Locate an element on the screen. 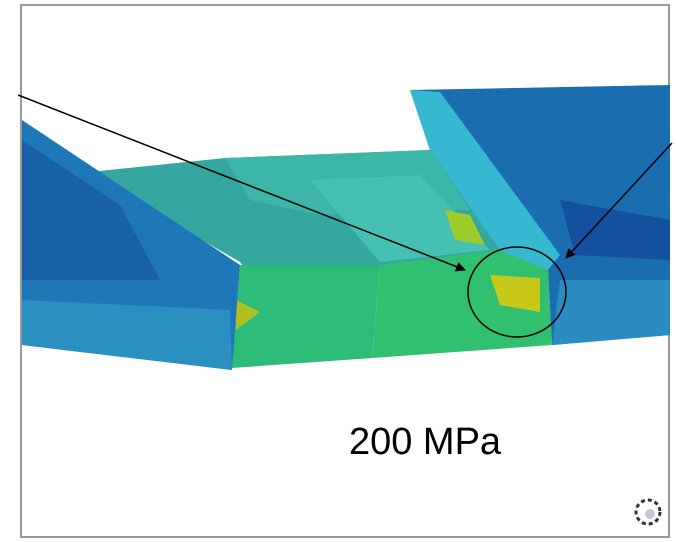  raised-pad is located at coordinates (400, 218).